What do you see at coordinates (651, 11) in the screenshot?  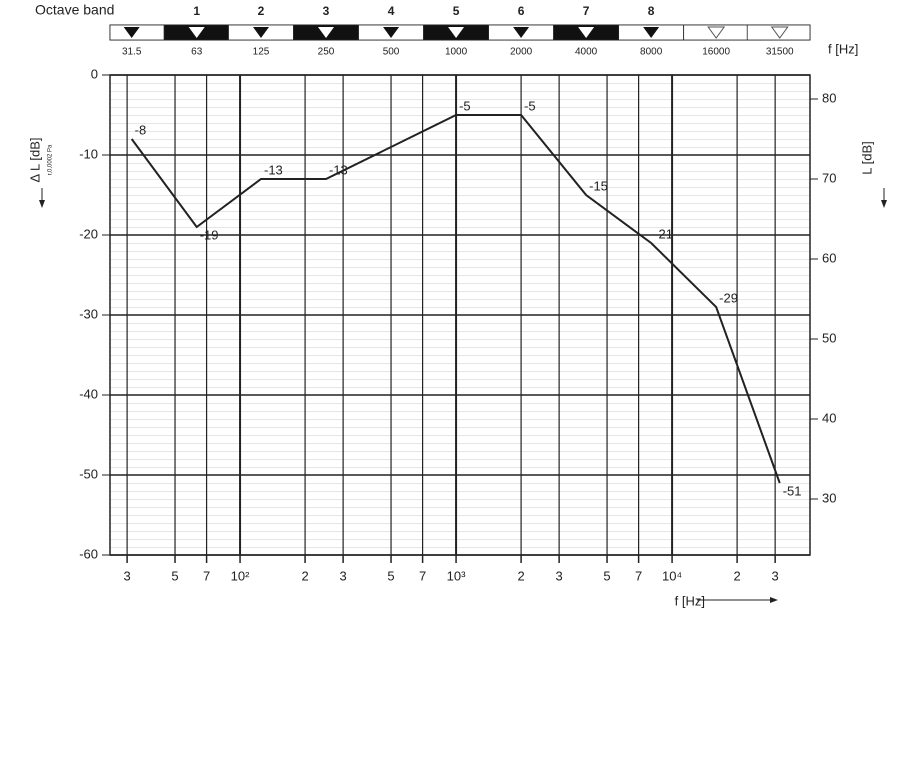 I see `band-number: 8` at bounding box center [651, 11].